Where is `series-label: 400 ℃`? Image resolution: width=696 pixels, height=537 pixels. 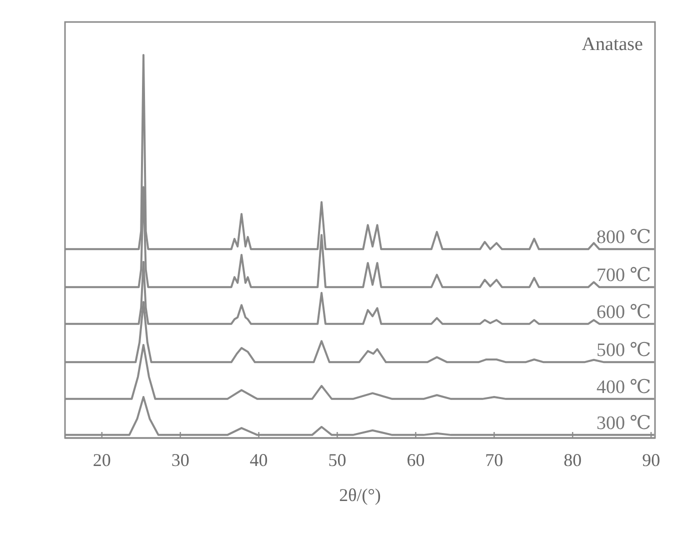 series-label: 400 ℃ is located at coordinates (623, 387).